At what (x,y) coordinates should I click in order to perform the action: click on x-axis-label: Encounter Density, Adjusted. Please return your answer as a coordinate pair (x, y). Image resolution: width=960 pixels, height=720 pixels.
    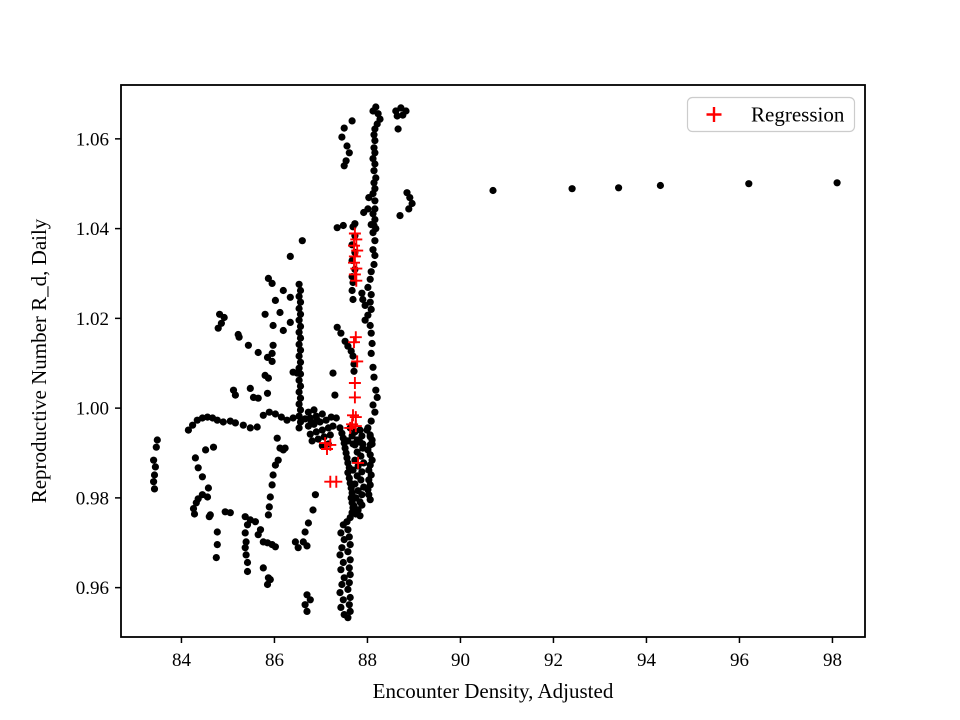
    Looking at the image, I should click on (493, 691).